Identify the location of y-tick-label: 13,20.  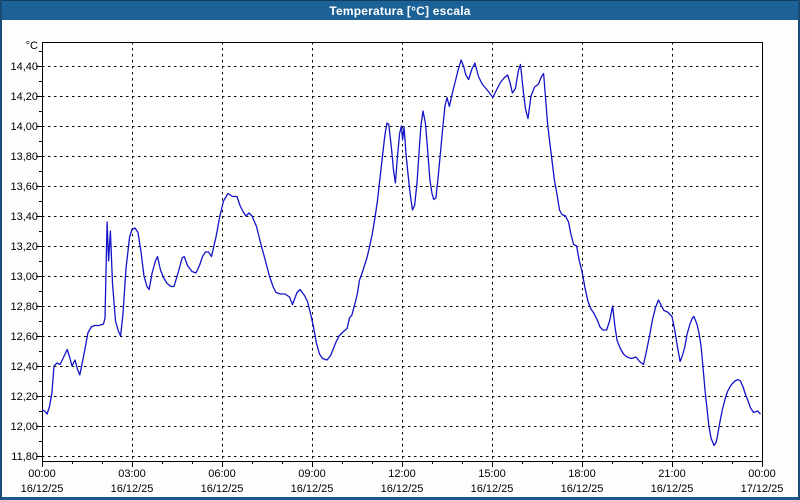
(24, 247).